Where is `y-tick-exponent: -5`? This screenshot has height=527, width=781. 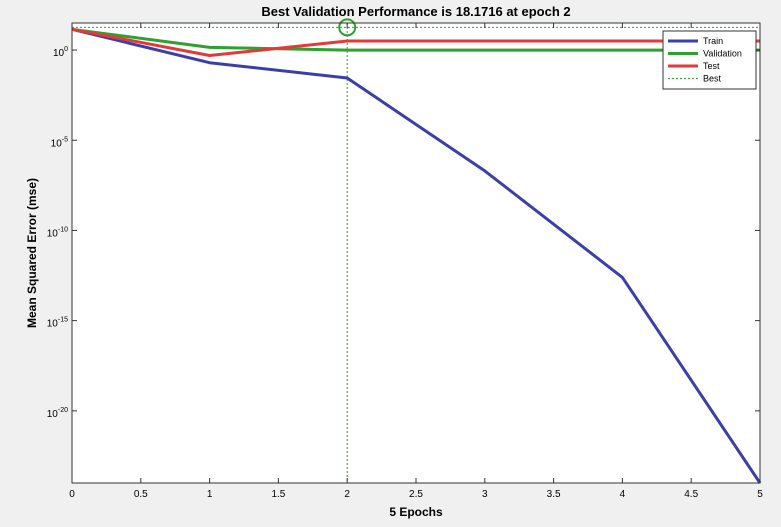
y-tick-exponent: -5 is located at coordinates (65, 139).